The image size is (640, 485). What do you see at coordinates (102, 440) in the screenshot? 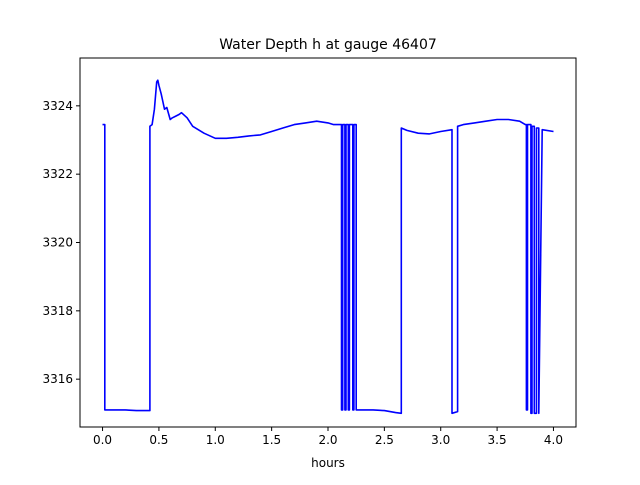
I see `x-tick-label: 0.0` at bounding box center [102, 440].